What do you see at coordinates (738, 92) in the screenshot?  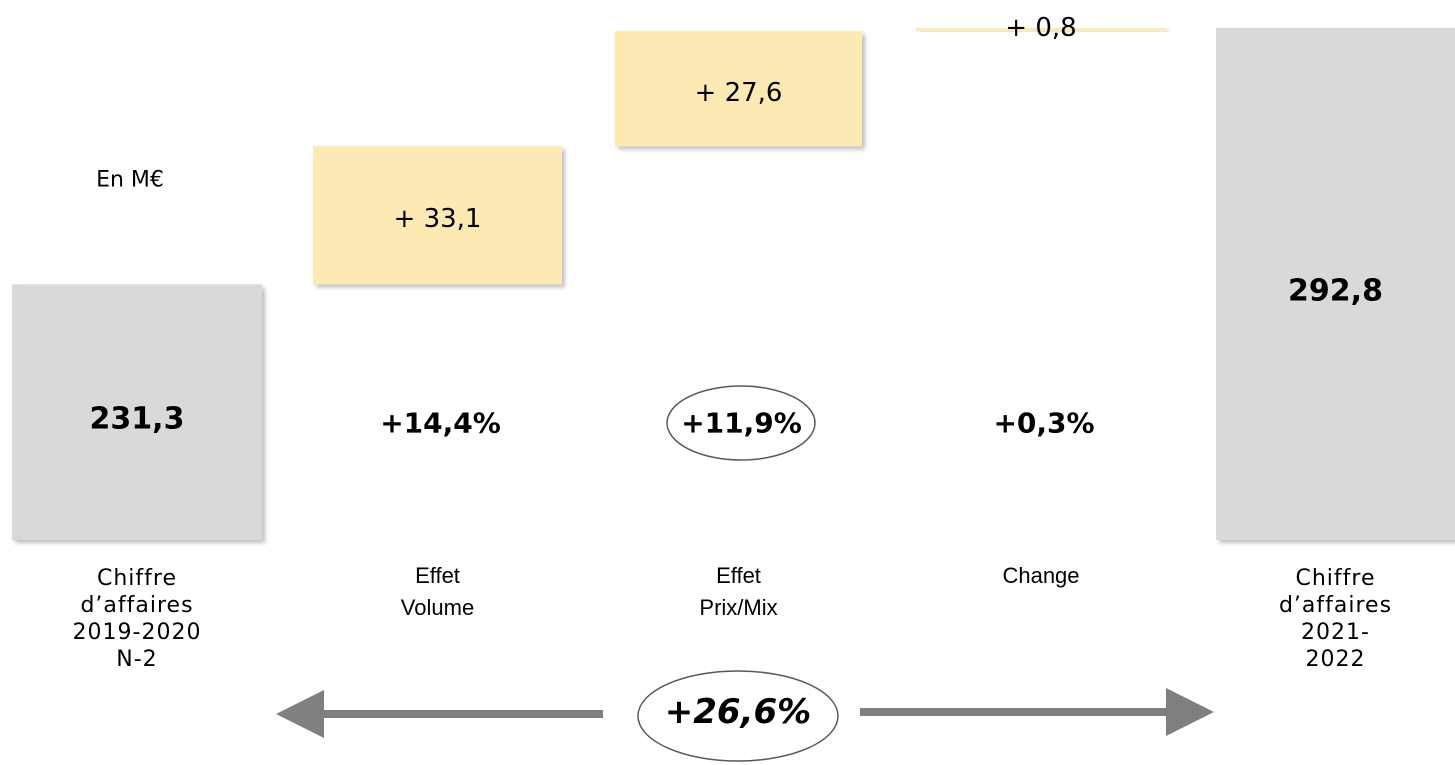 I see `value-label: + 27,6` at bounding box center [738, 92].